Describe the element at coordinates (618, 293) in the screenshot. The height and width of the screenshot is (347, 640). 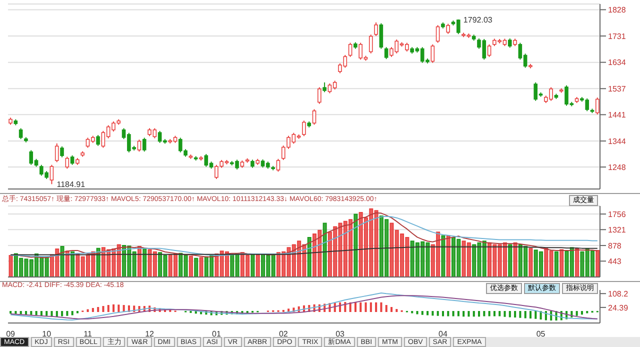
I see `y-tick-label: 108.2` at that location.